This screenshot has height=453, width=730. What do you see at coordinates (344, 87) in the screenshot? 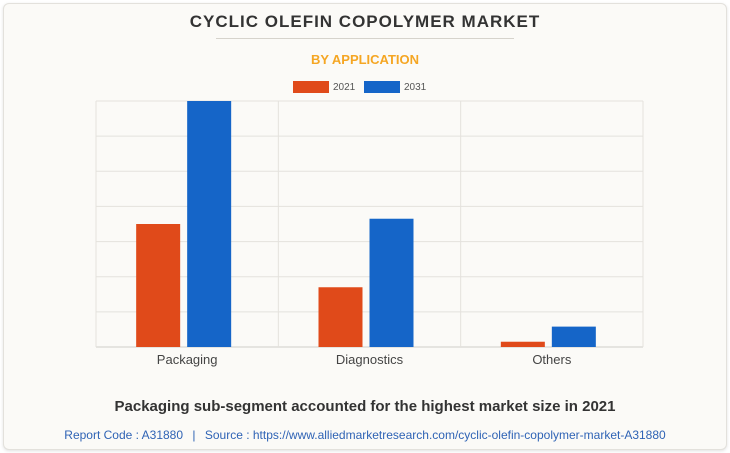
I see `legend-label-2021: 2021` at bounding box center [344, 87].